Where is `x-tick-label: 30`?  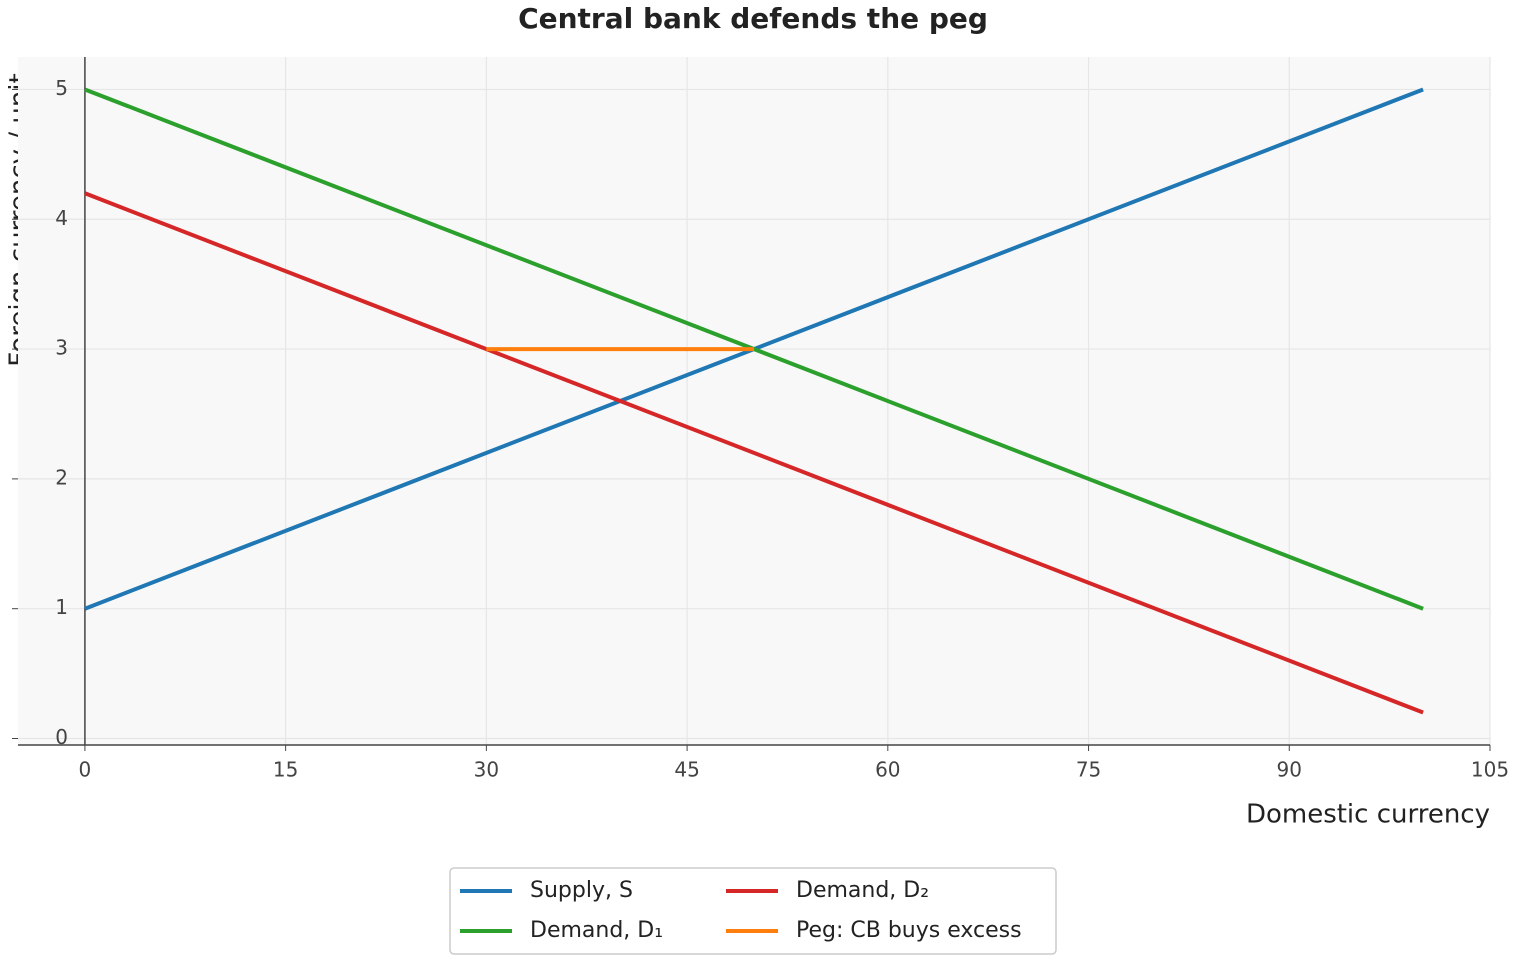 x-tick-label: 30 is located at coordinates (486, 770).